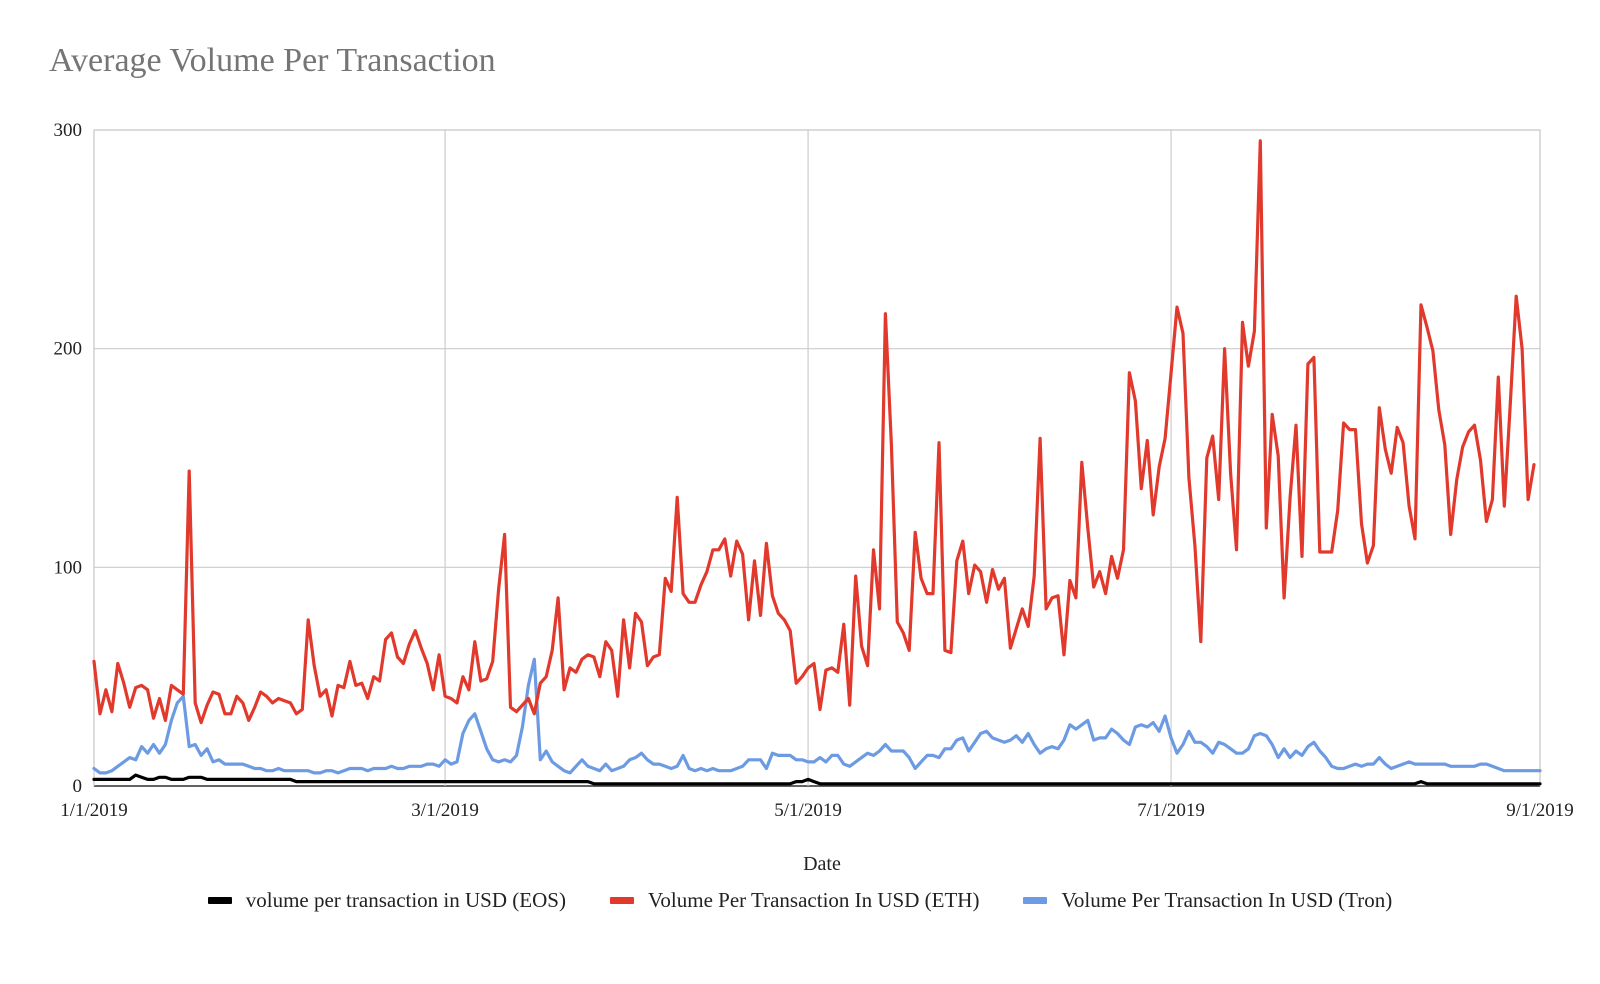  Describe the element at coordinates (68, 567) in the screenshot. I see `y-tick-label: 100` at that location.